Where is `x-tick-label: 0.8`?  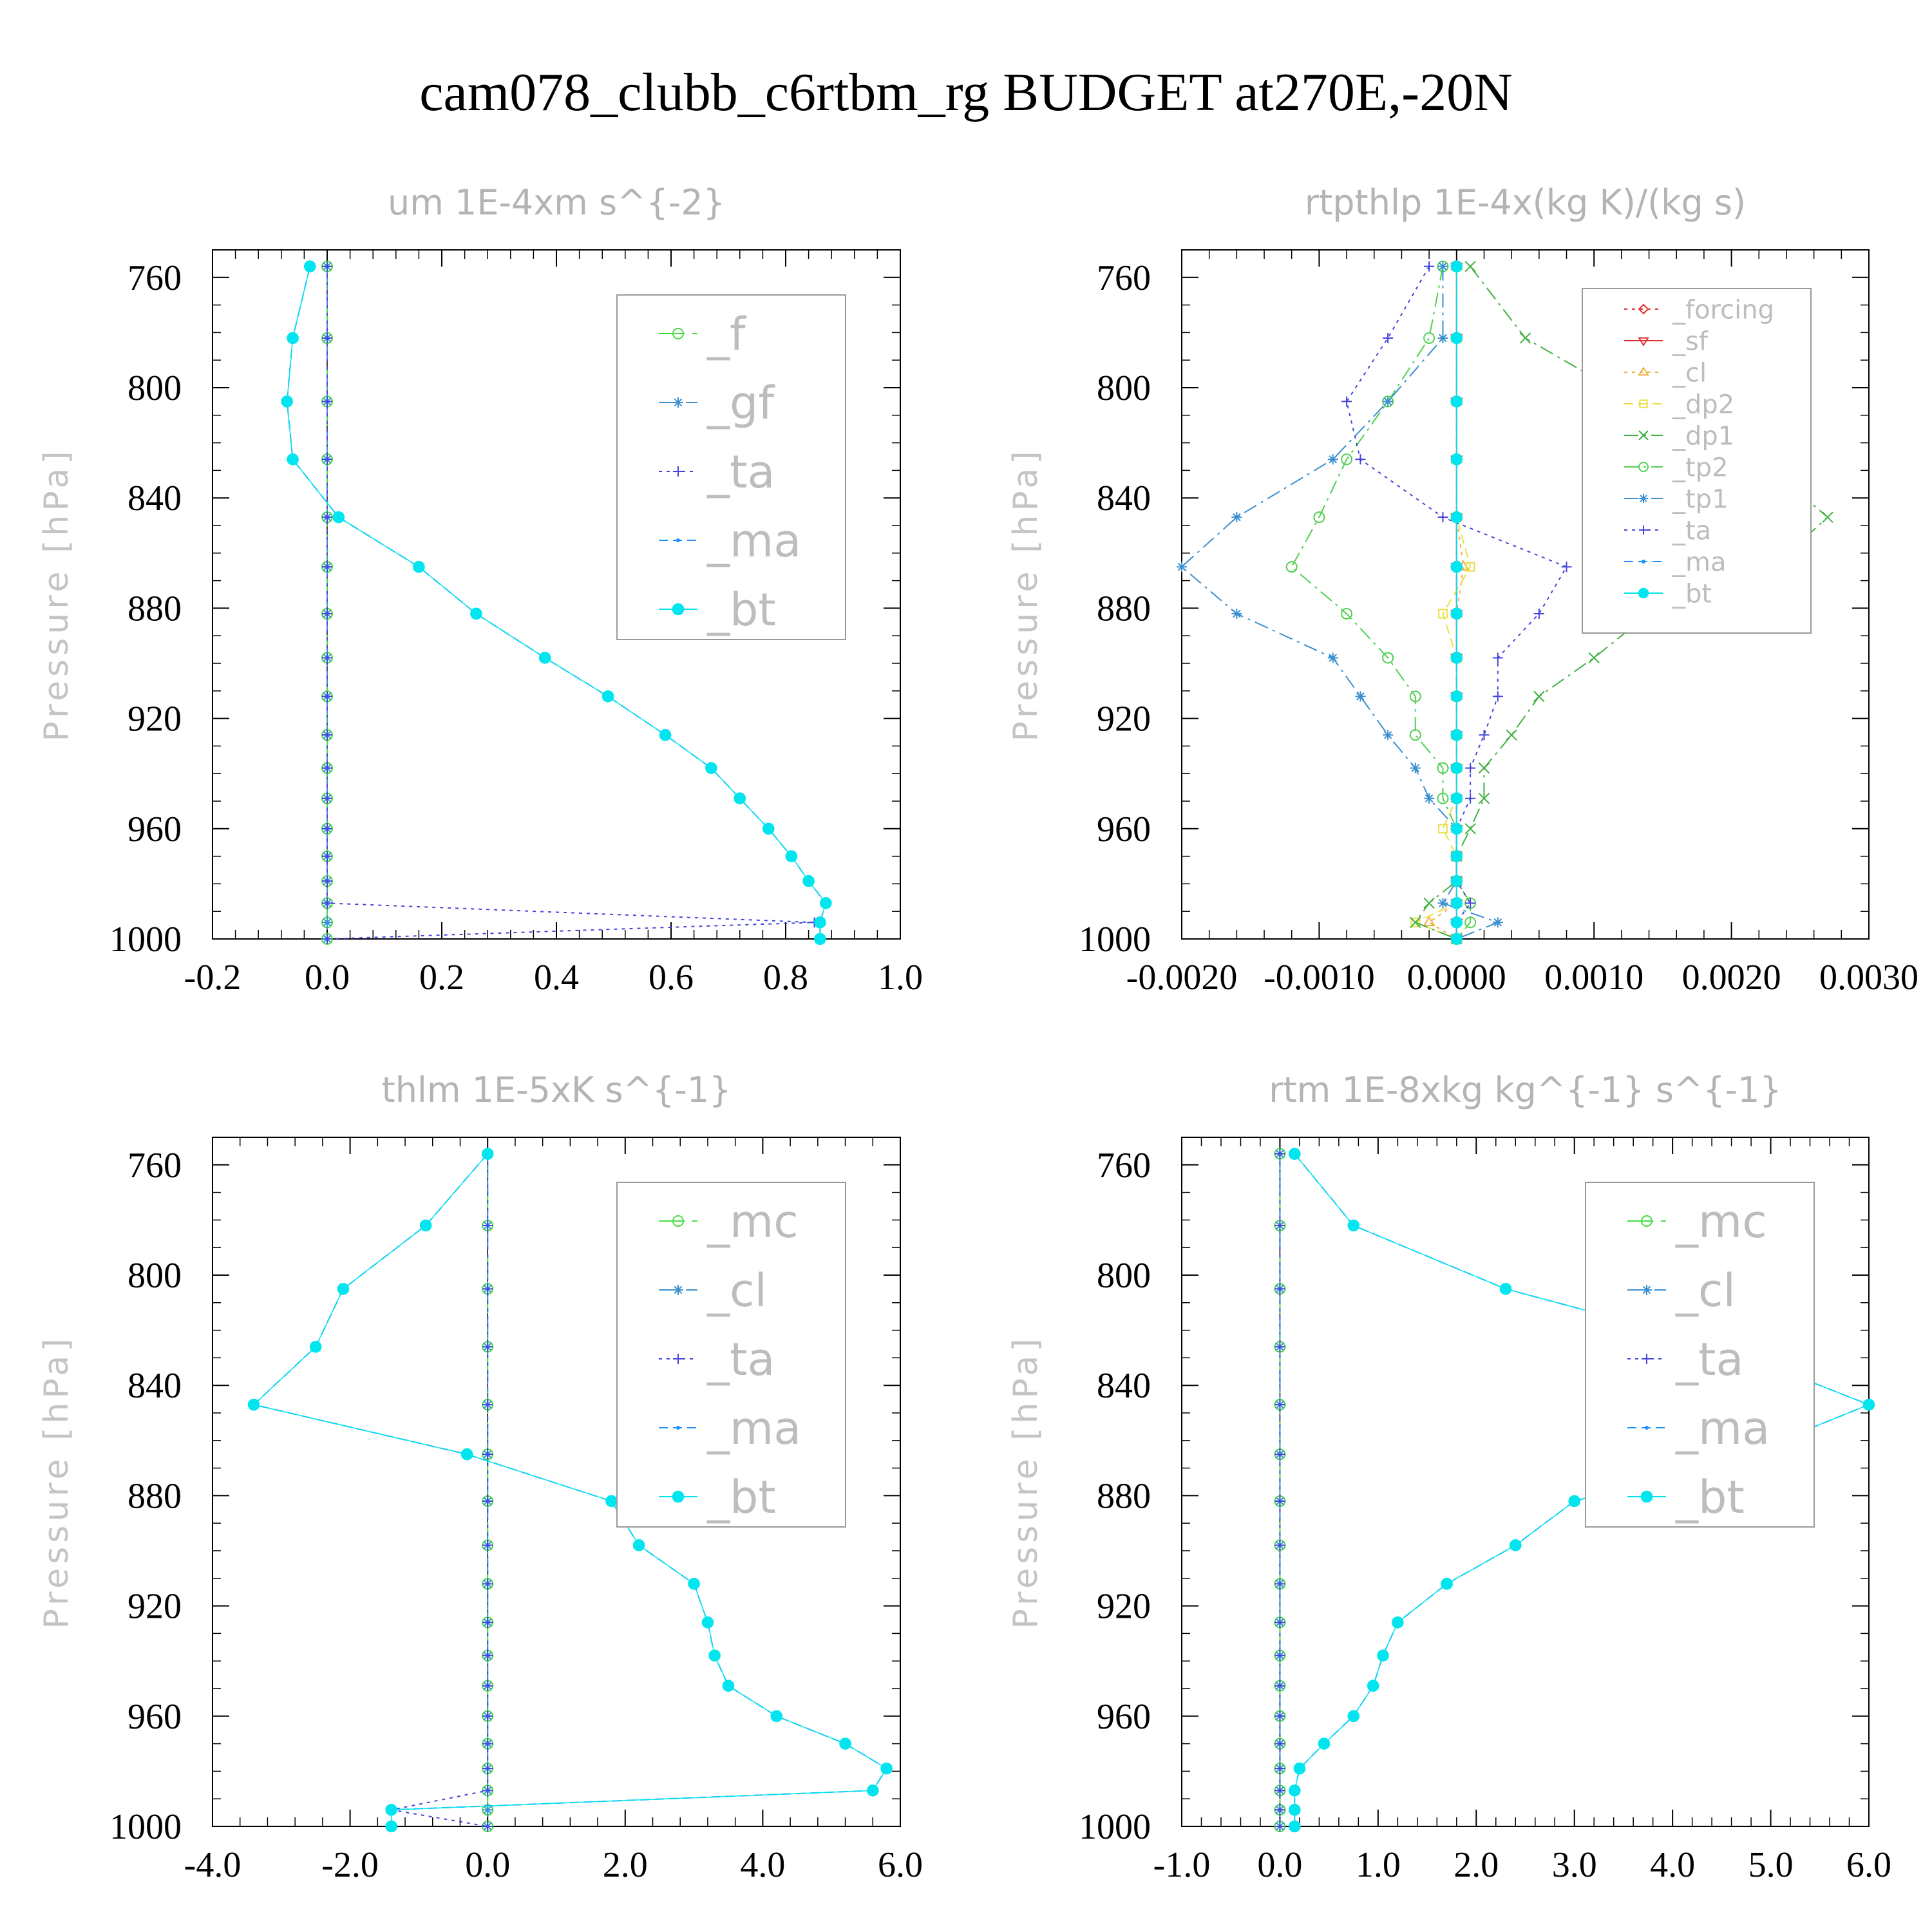
x-tick-label: 0.8 is located at coordinates (785, 978).